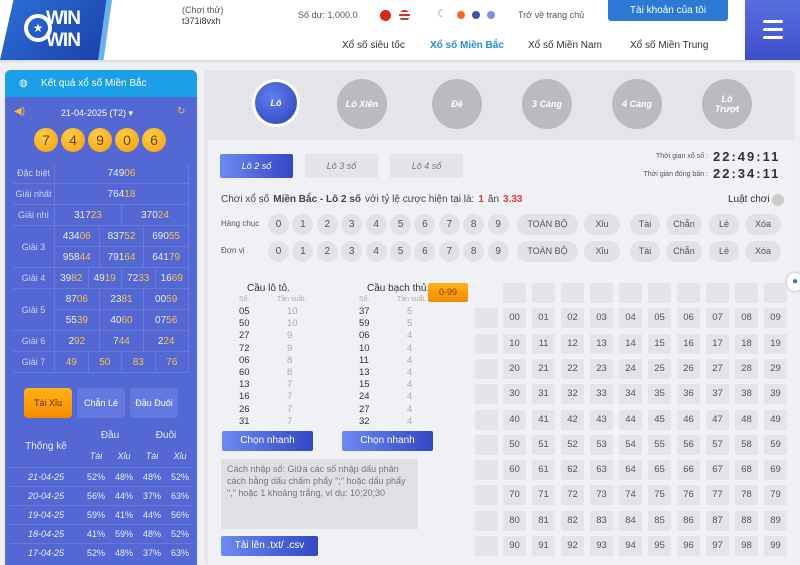 Image resolution: width=800 pixels, height=565 pixels. What do you see at coordinates (688, 394) in the screenshot?
I see `number-cell: 36` at bounding box center [688, 394].